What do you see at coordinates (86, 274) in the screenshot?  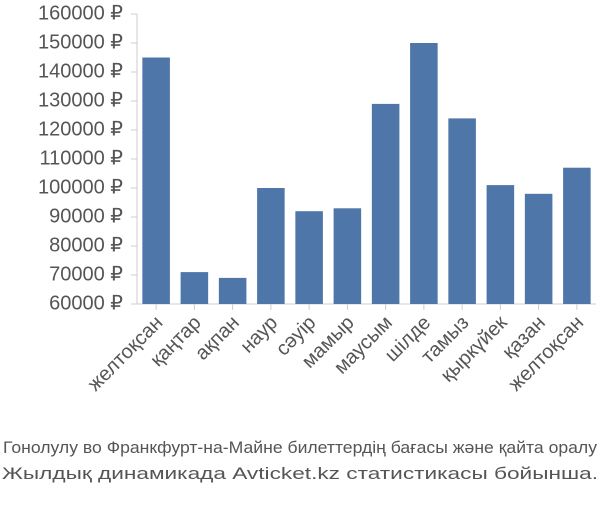 I see `y-tick-label: 70000 ₽` at bounding box center [86, 274].